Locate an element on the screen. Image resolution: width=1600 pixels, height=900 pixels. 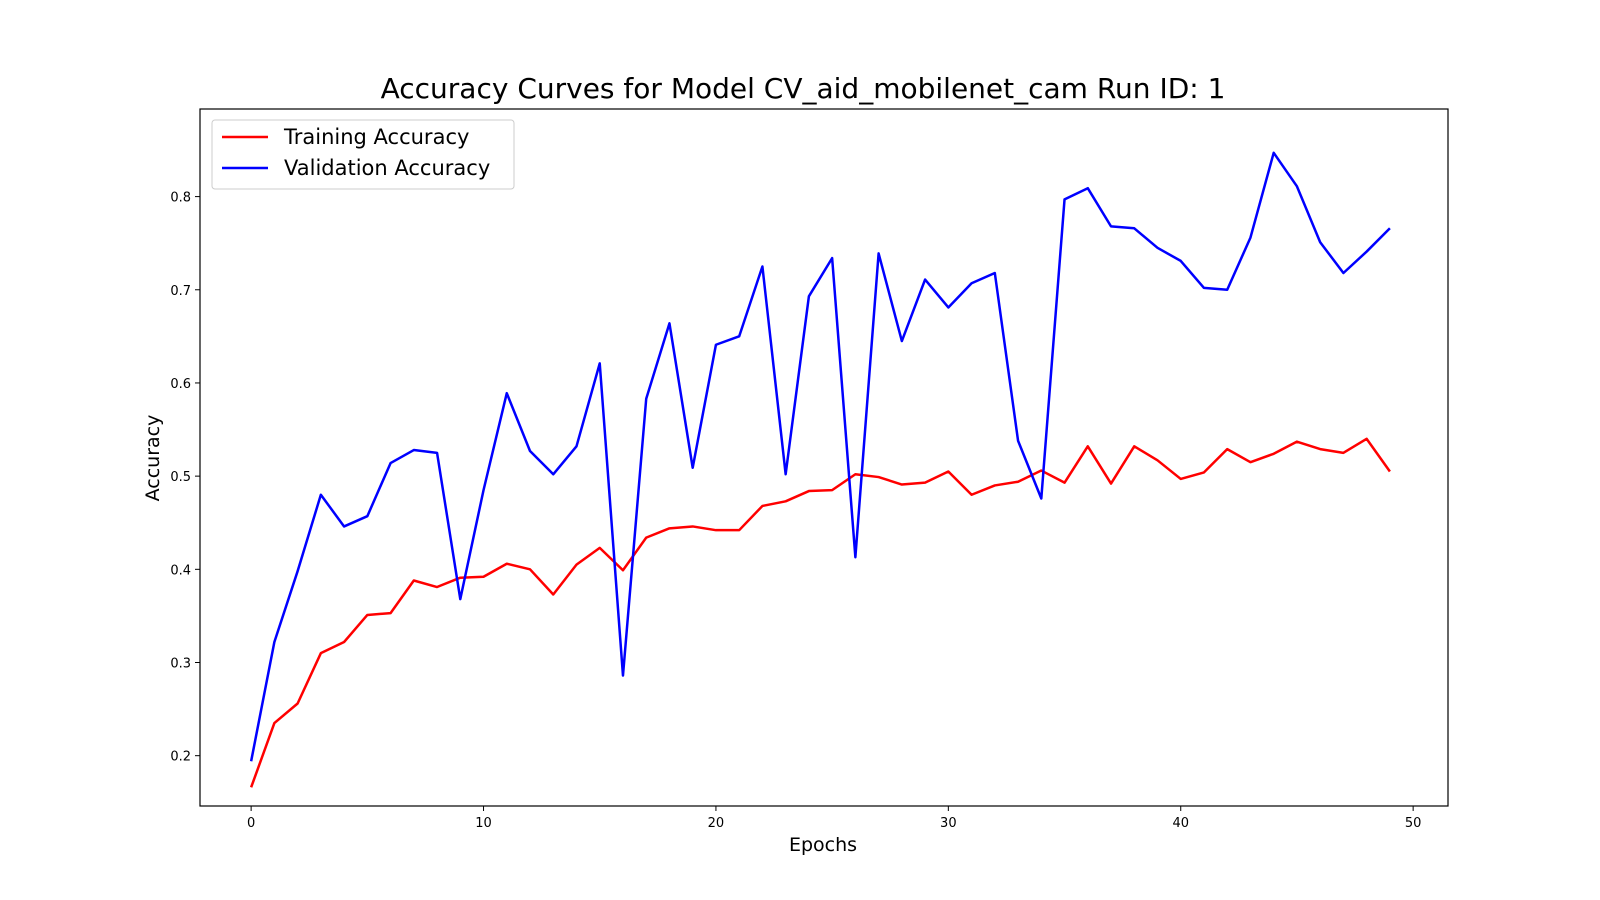
y-tick-label: 0.3 is located at coordinates (180, 664).